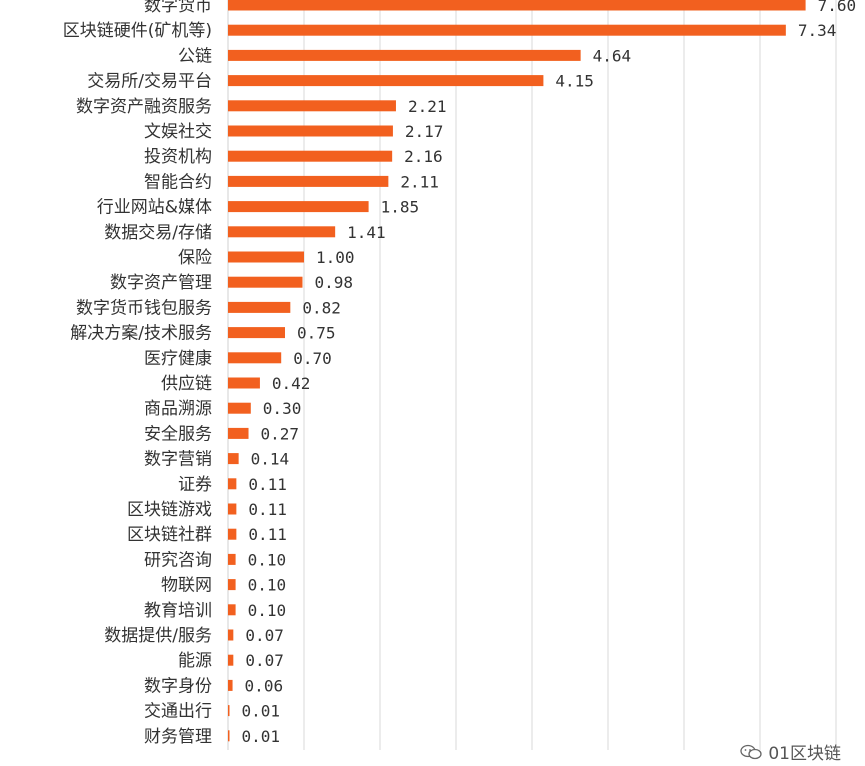  What do you see at coordinates (264, 685) in the screenshot?
I see `value-label: 0.06` at bounding box center [264, 685].